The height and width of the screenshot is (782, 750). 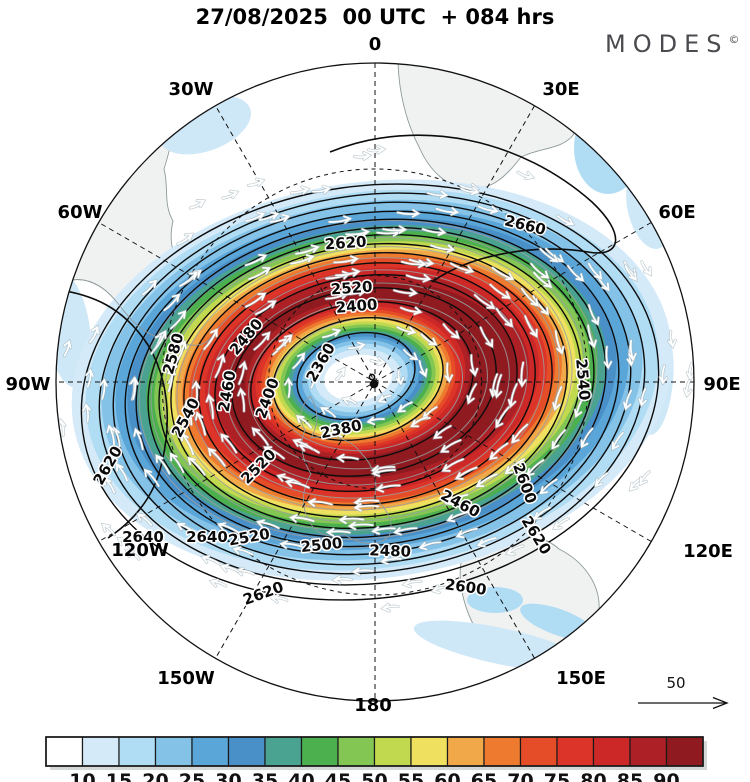 I want to click on contour-label: 2620, so click(x=345, y=243).